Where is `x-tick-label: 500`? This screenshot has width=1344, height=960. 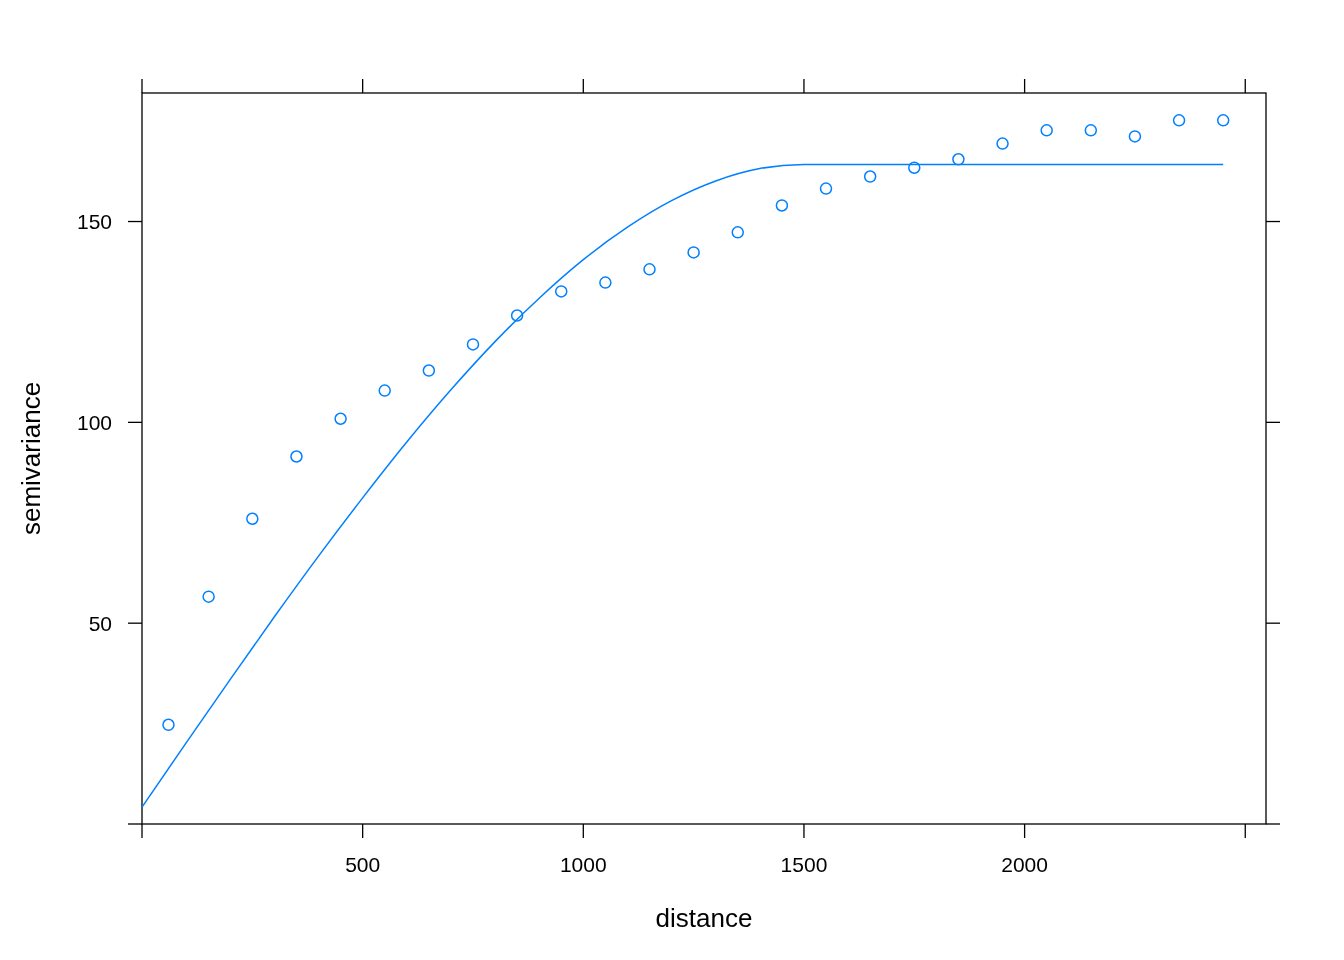 x-tick-label: 500 is located at coordinates (363, 864).